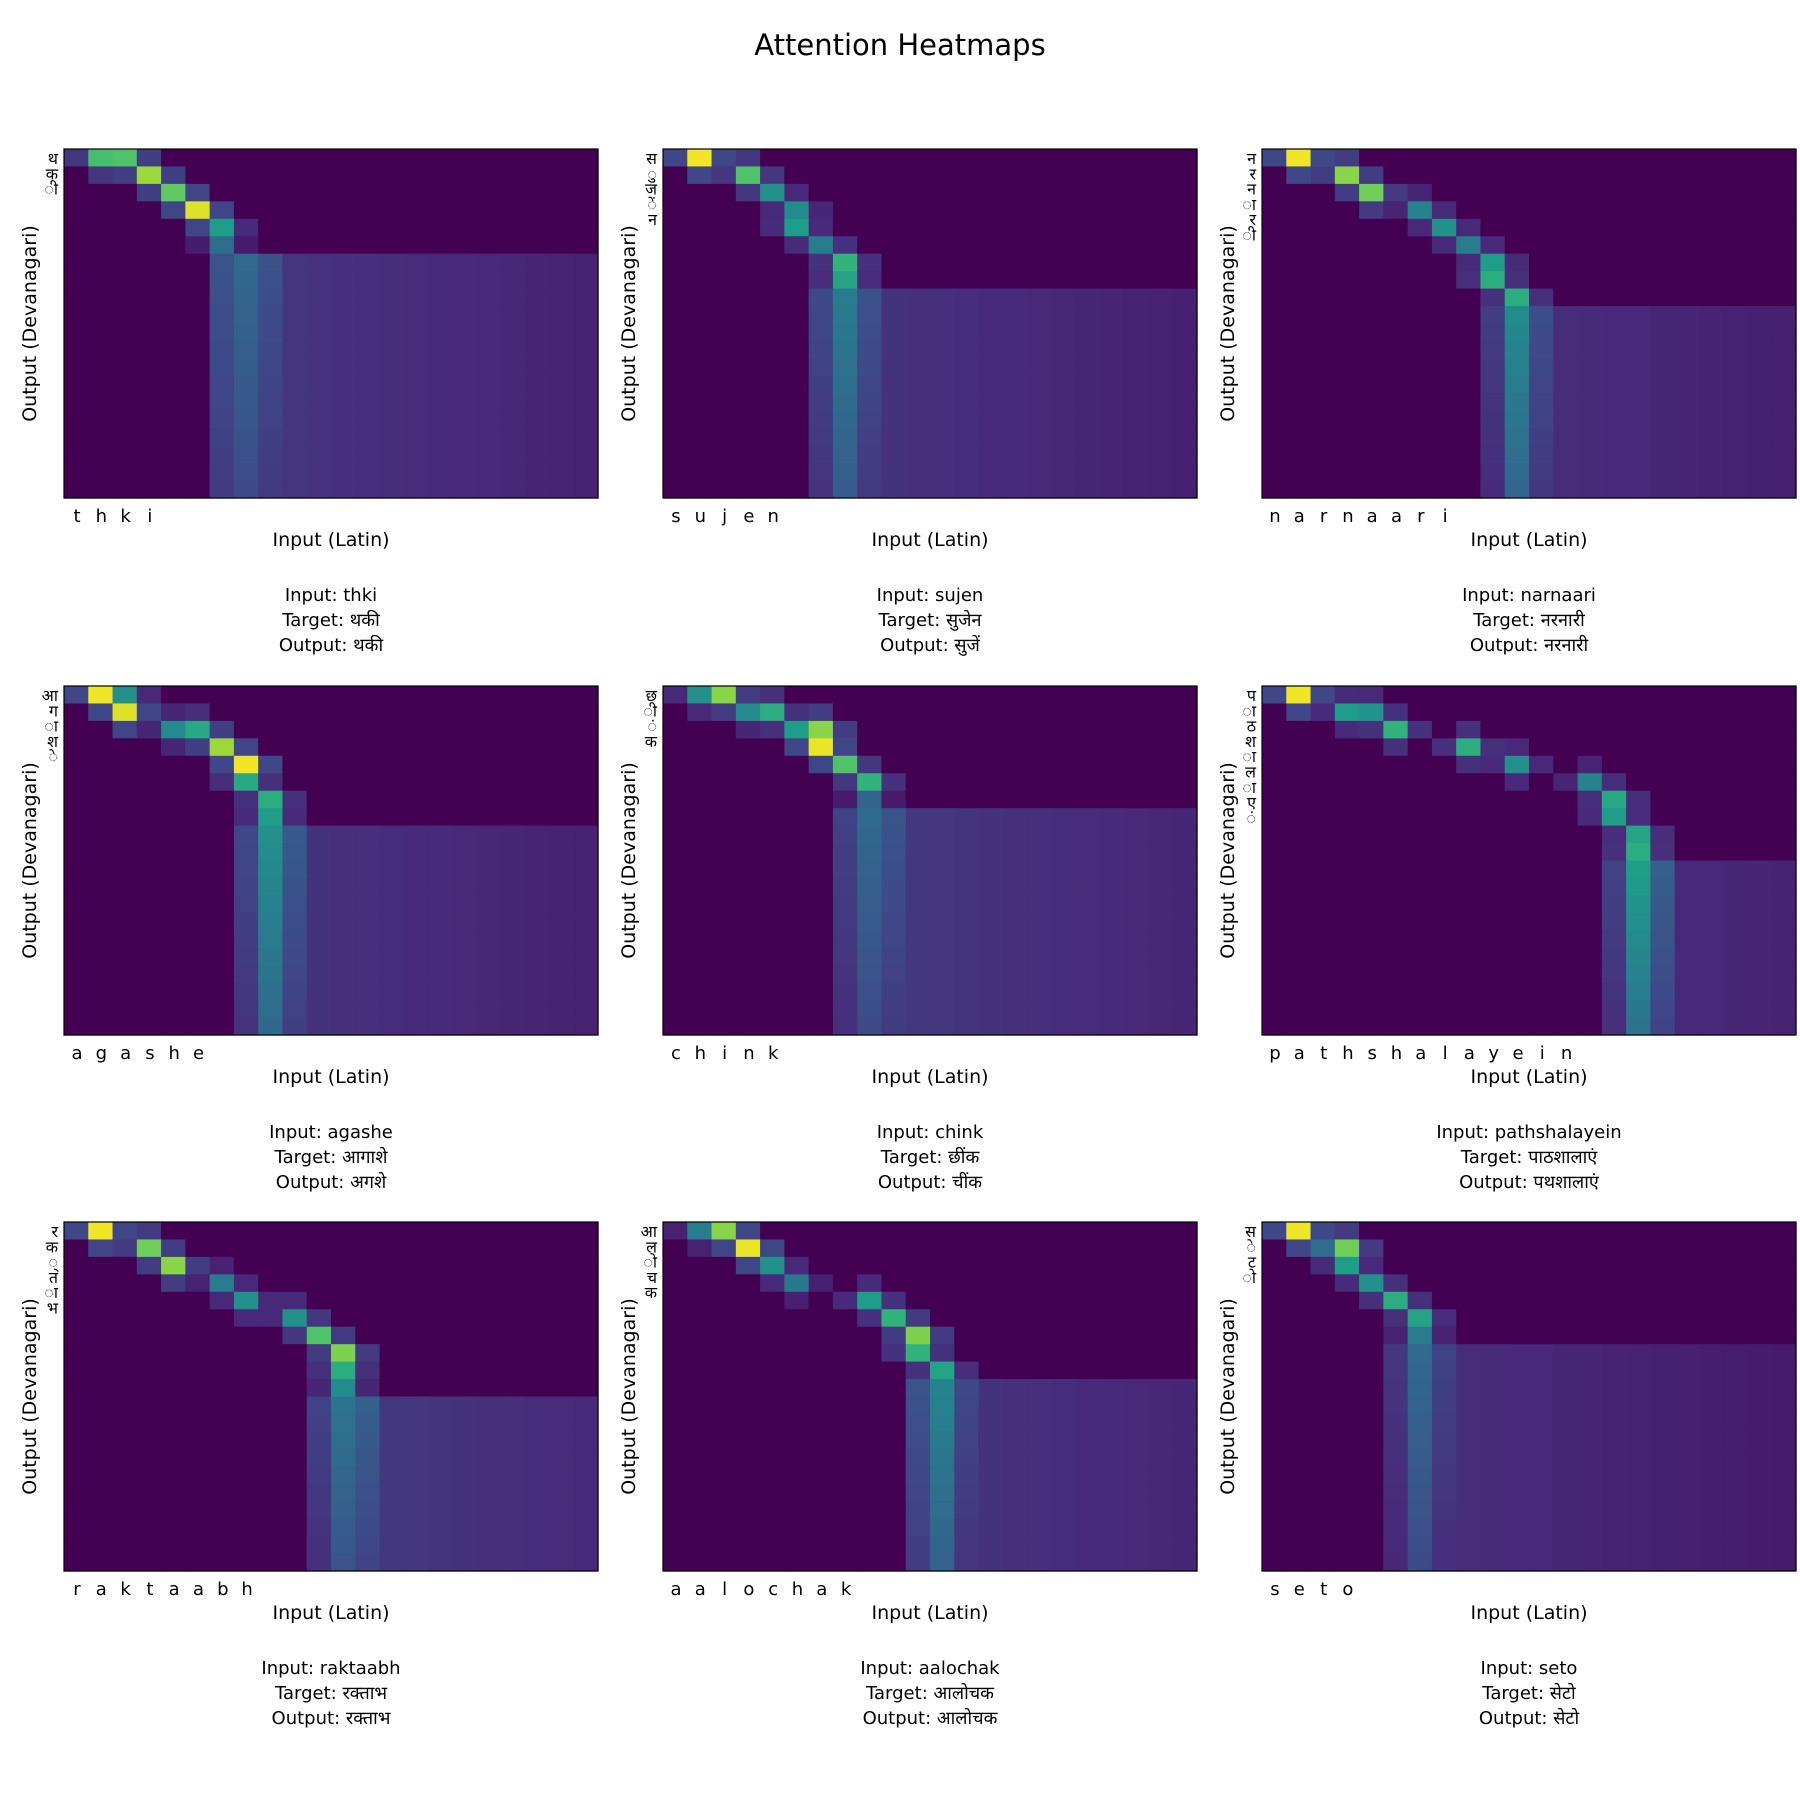 This screenshot has width=1800, height=1800. What do you see at coordinates (675, 516) in the screenshot?
I see `x-tick-label: s` at bounding box center [675, 516].